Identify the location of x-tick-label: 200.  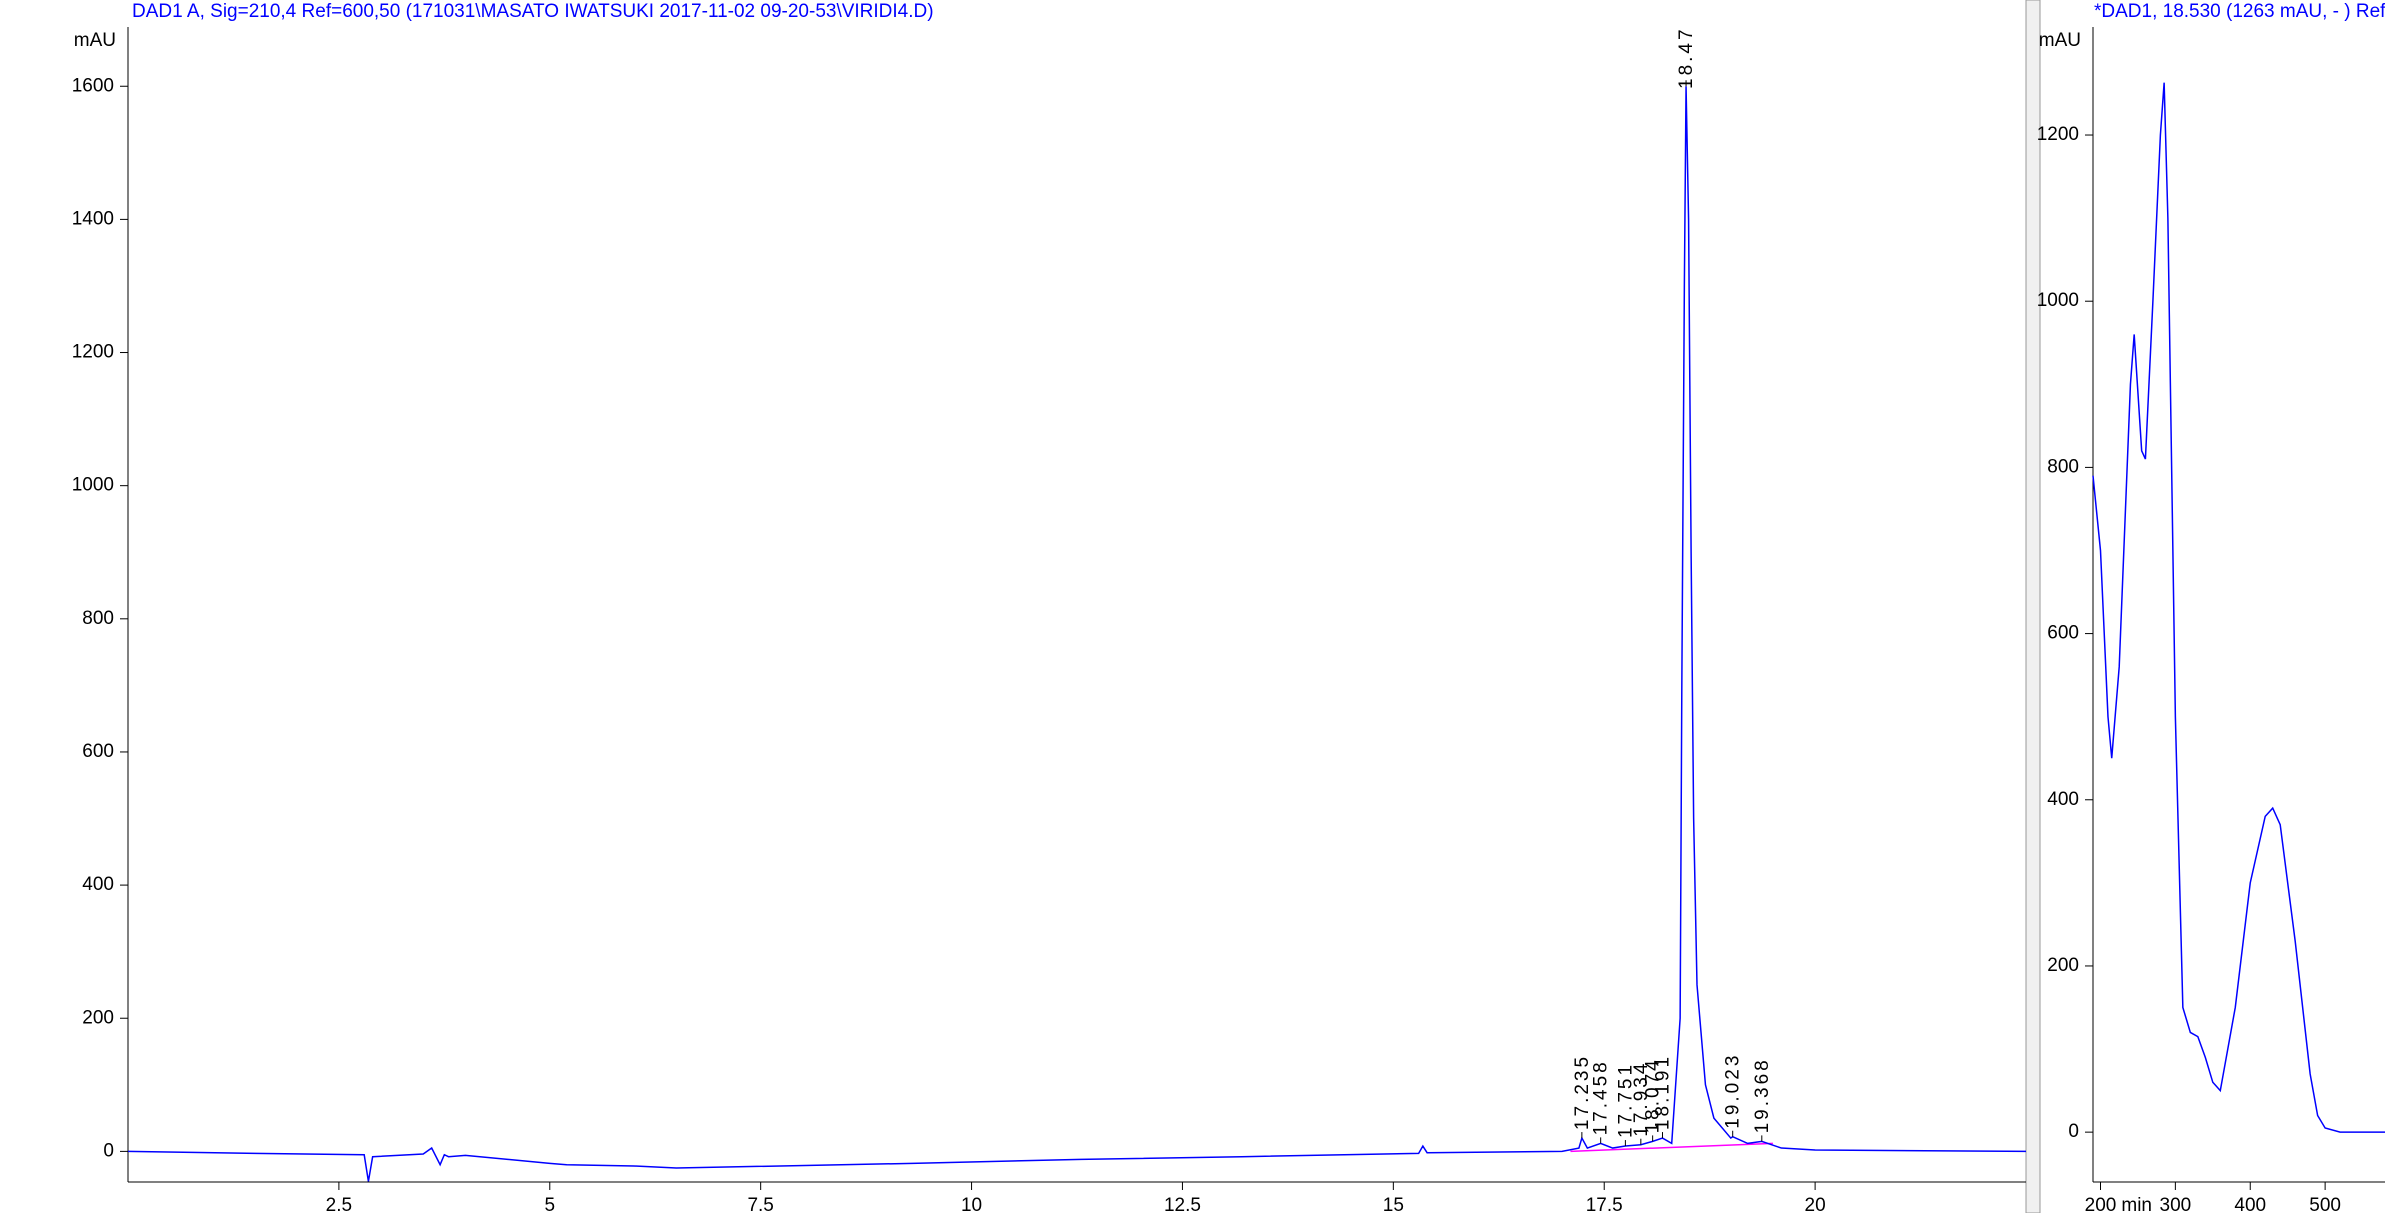
(2101, 1204).